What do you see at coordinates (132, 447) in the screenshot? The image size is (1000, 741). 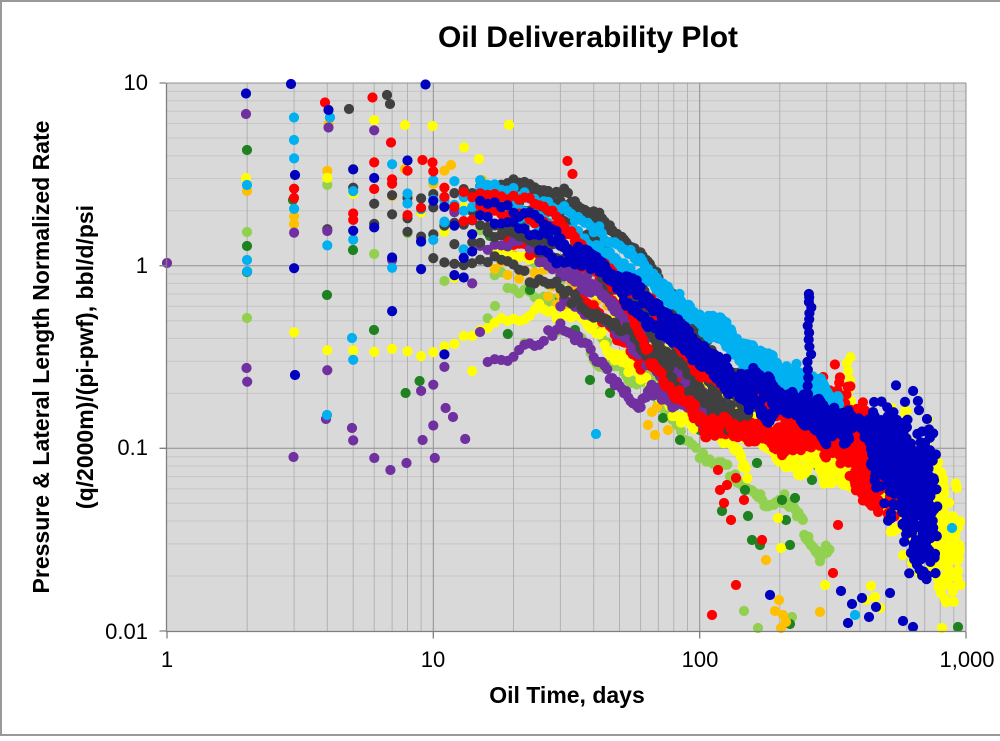 I see `svg-text: 0.1` at bounding box center [132, 447].